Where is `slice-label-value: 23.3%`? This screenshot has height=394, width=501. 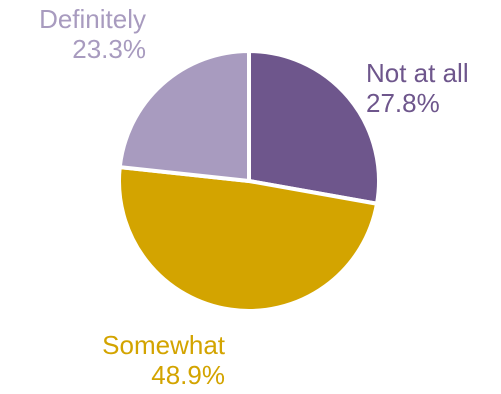
slice-label-value: 23.3% is located at coordinates (109, 49).